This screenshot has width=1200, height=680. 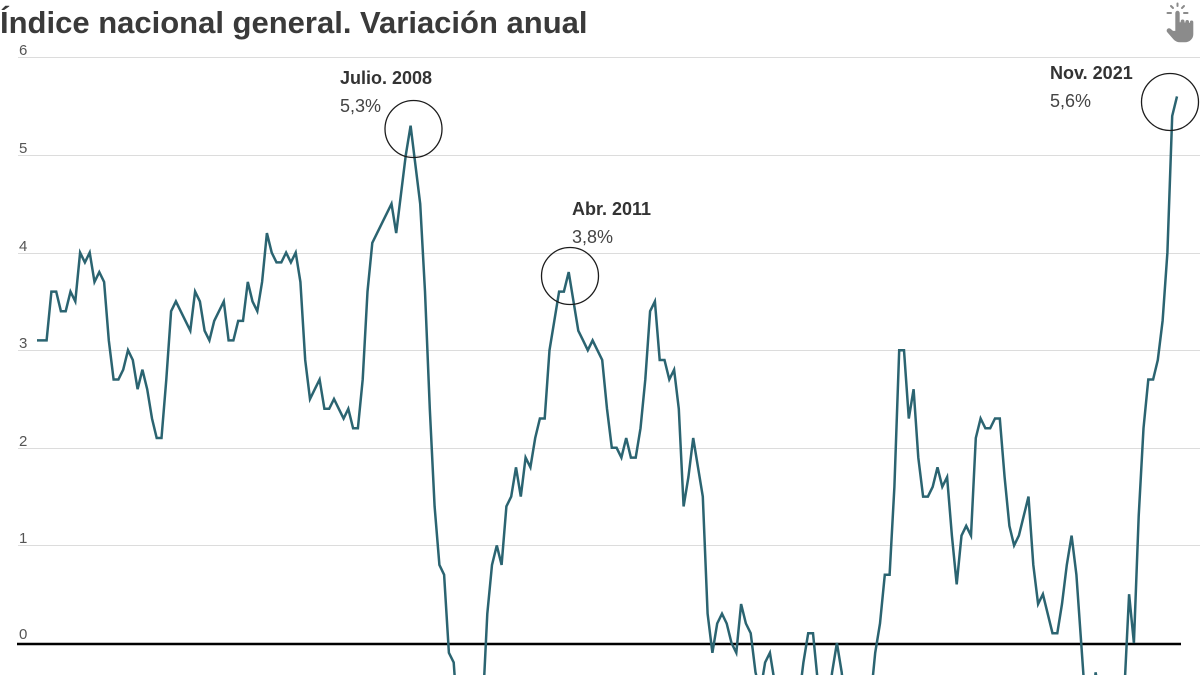 What do you see at coordinates (611, 209) in the screenshot?
I see `svg-text: Abr. 2011` at bounding box center [611, 209].